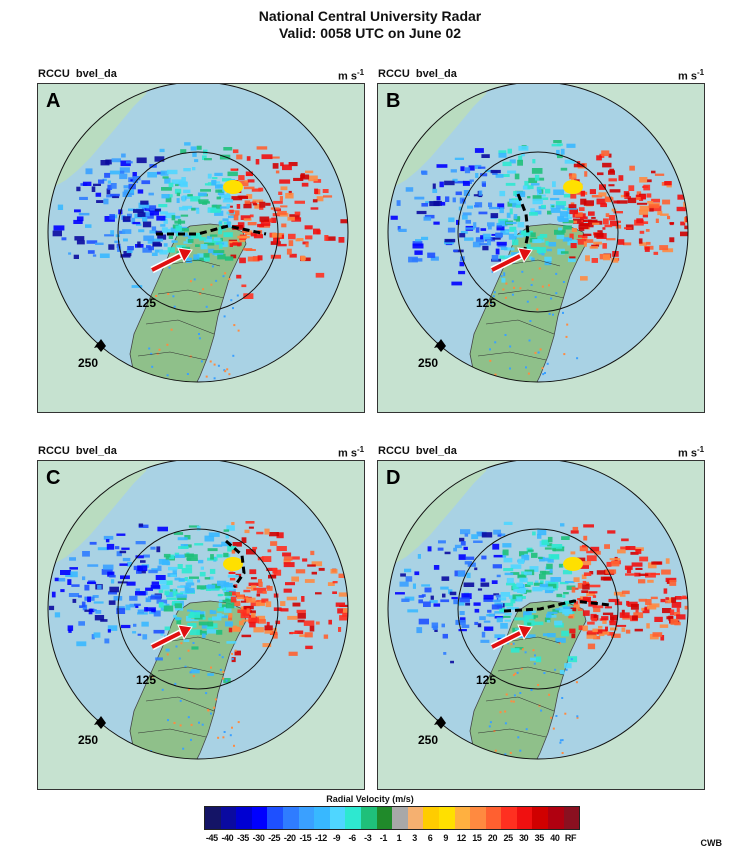 The height and width of the screenshot is (850, 740). Describe the element at coordinates (88, 363) in the screenshot. I see `range-label-250-a: 250` at that location.